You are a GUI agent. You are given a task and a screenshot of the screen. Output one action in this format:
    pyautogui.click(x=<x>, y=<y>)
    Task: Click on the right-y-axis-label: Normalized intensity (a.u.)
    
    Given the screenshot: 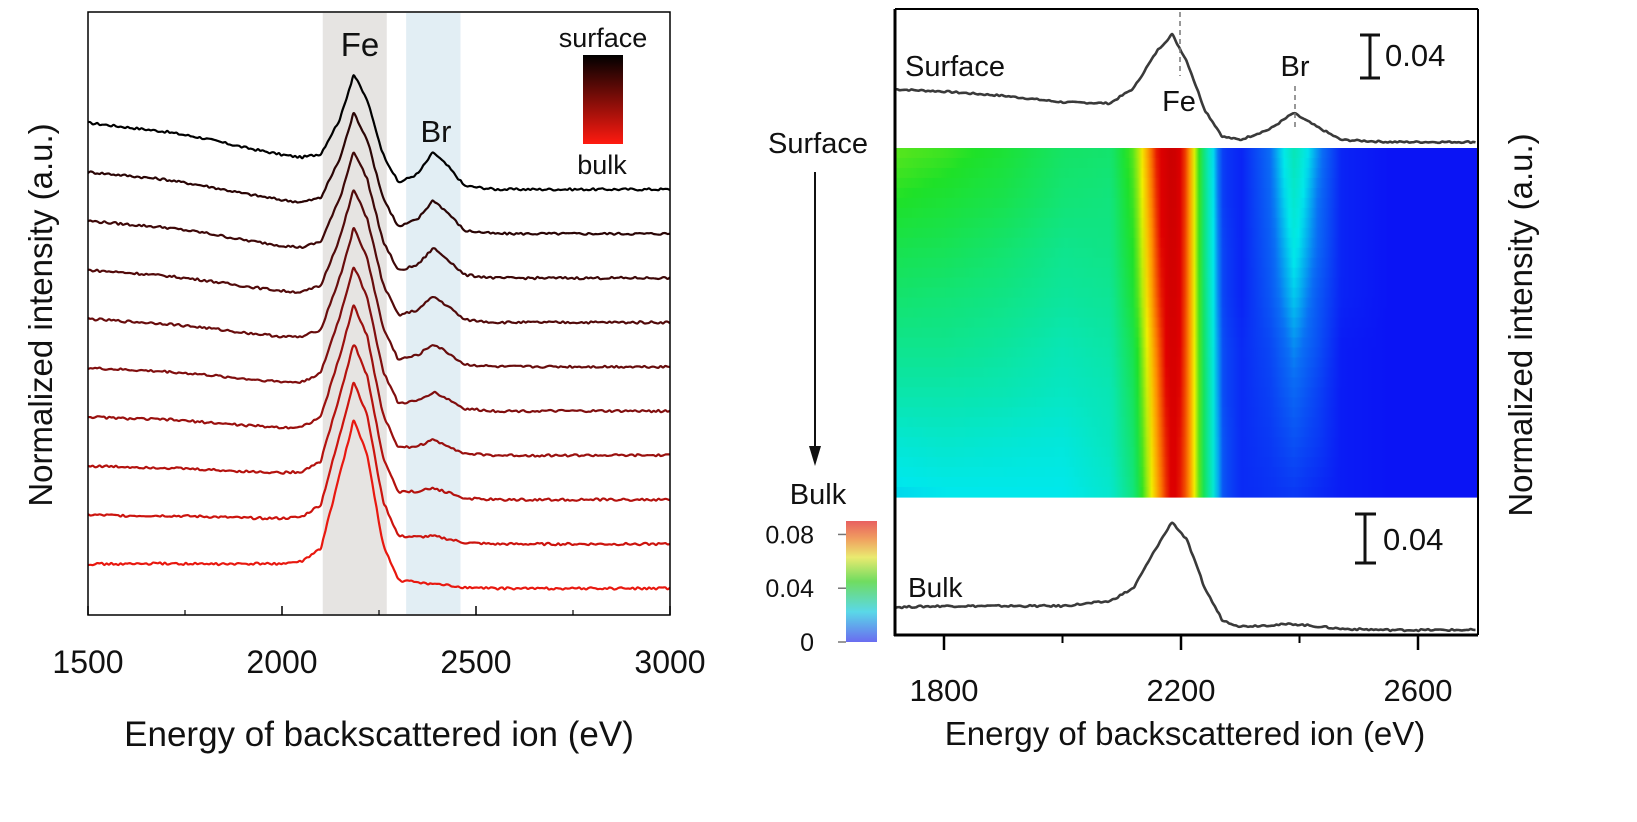 What is the action you would take?
    pyautogui.click(x=1520, y=324)
    